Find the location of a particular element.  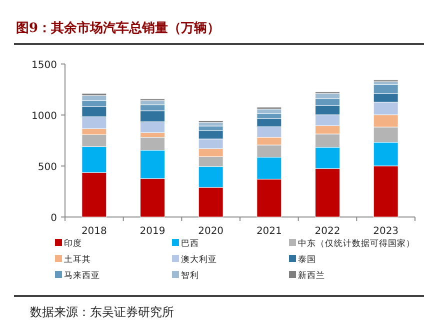

x-tick-label: 2022 is located at coordinates (327, 231).